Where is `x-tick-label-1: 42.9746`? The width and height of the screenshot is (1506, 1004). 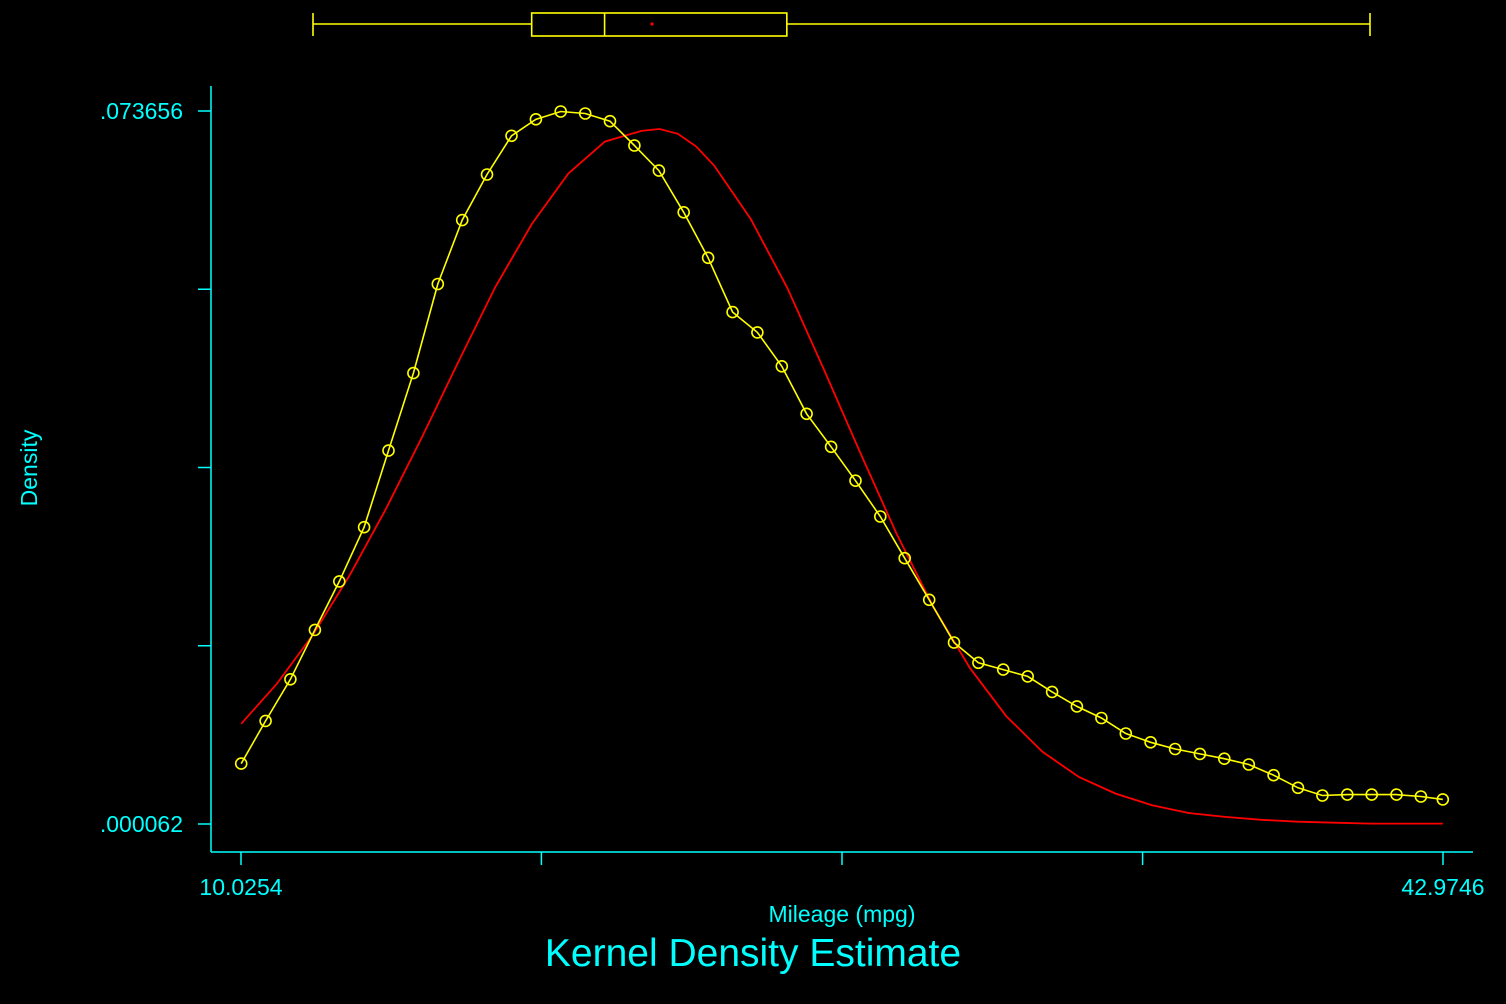 x-tick-label-1: 42.9746 is located at coordinates (1442, 887).